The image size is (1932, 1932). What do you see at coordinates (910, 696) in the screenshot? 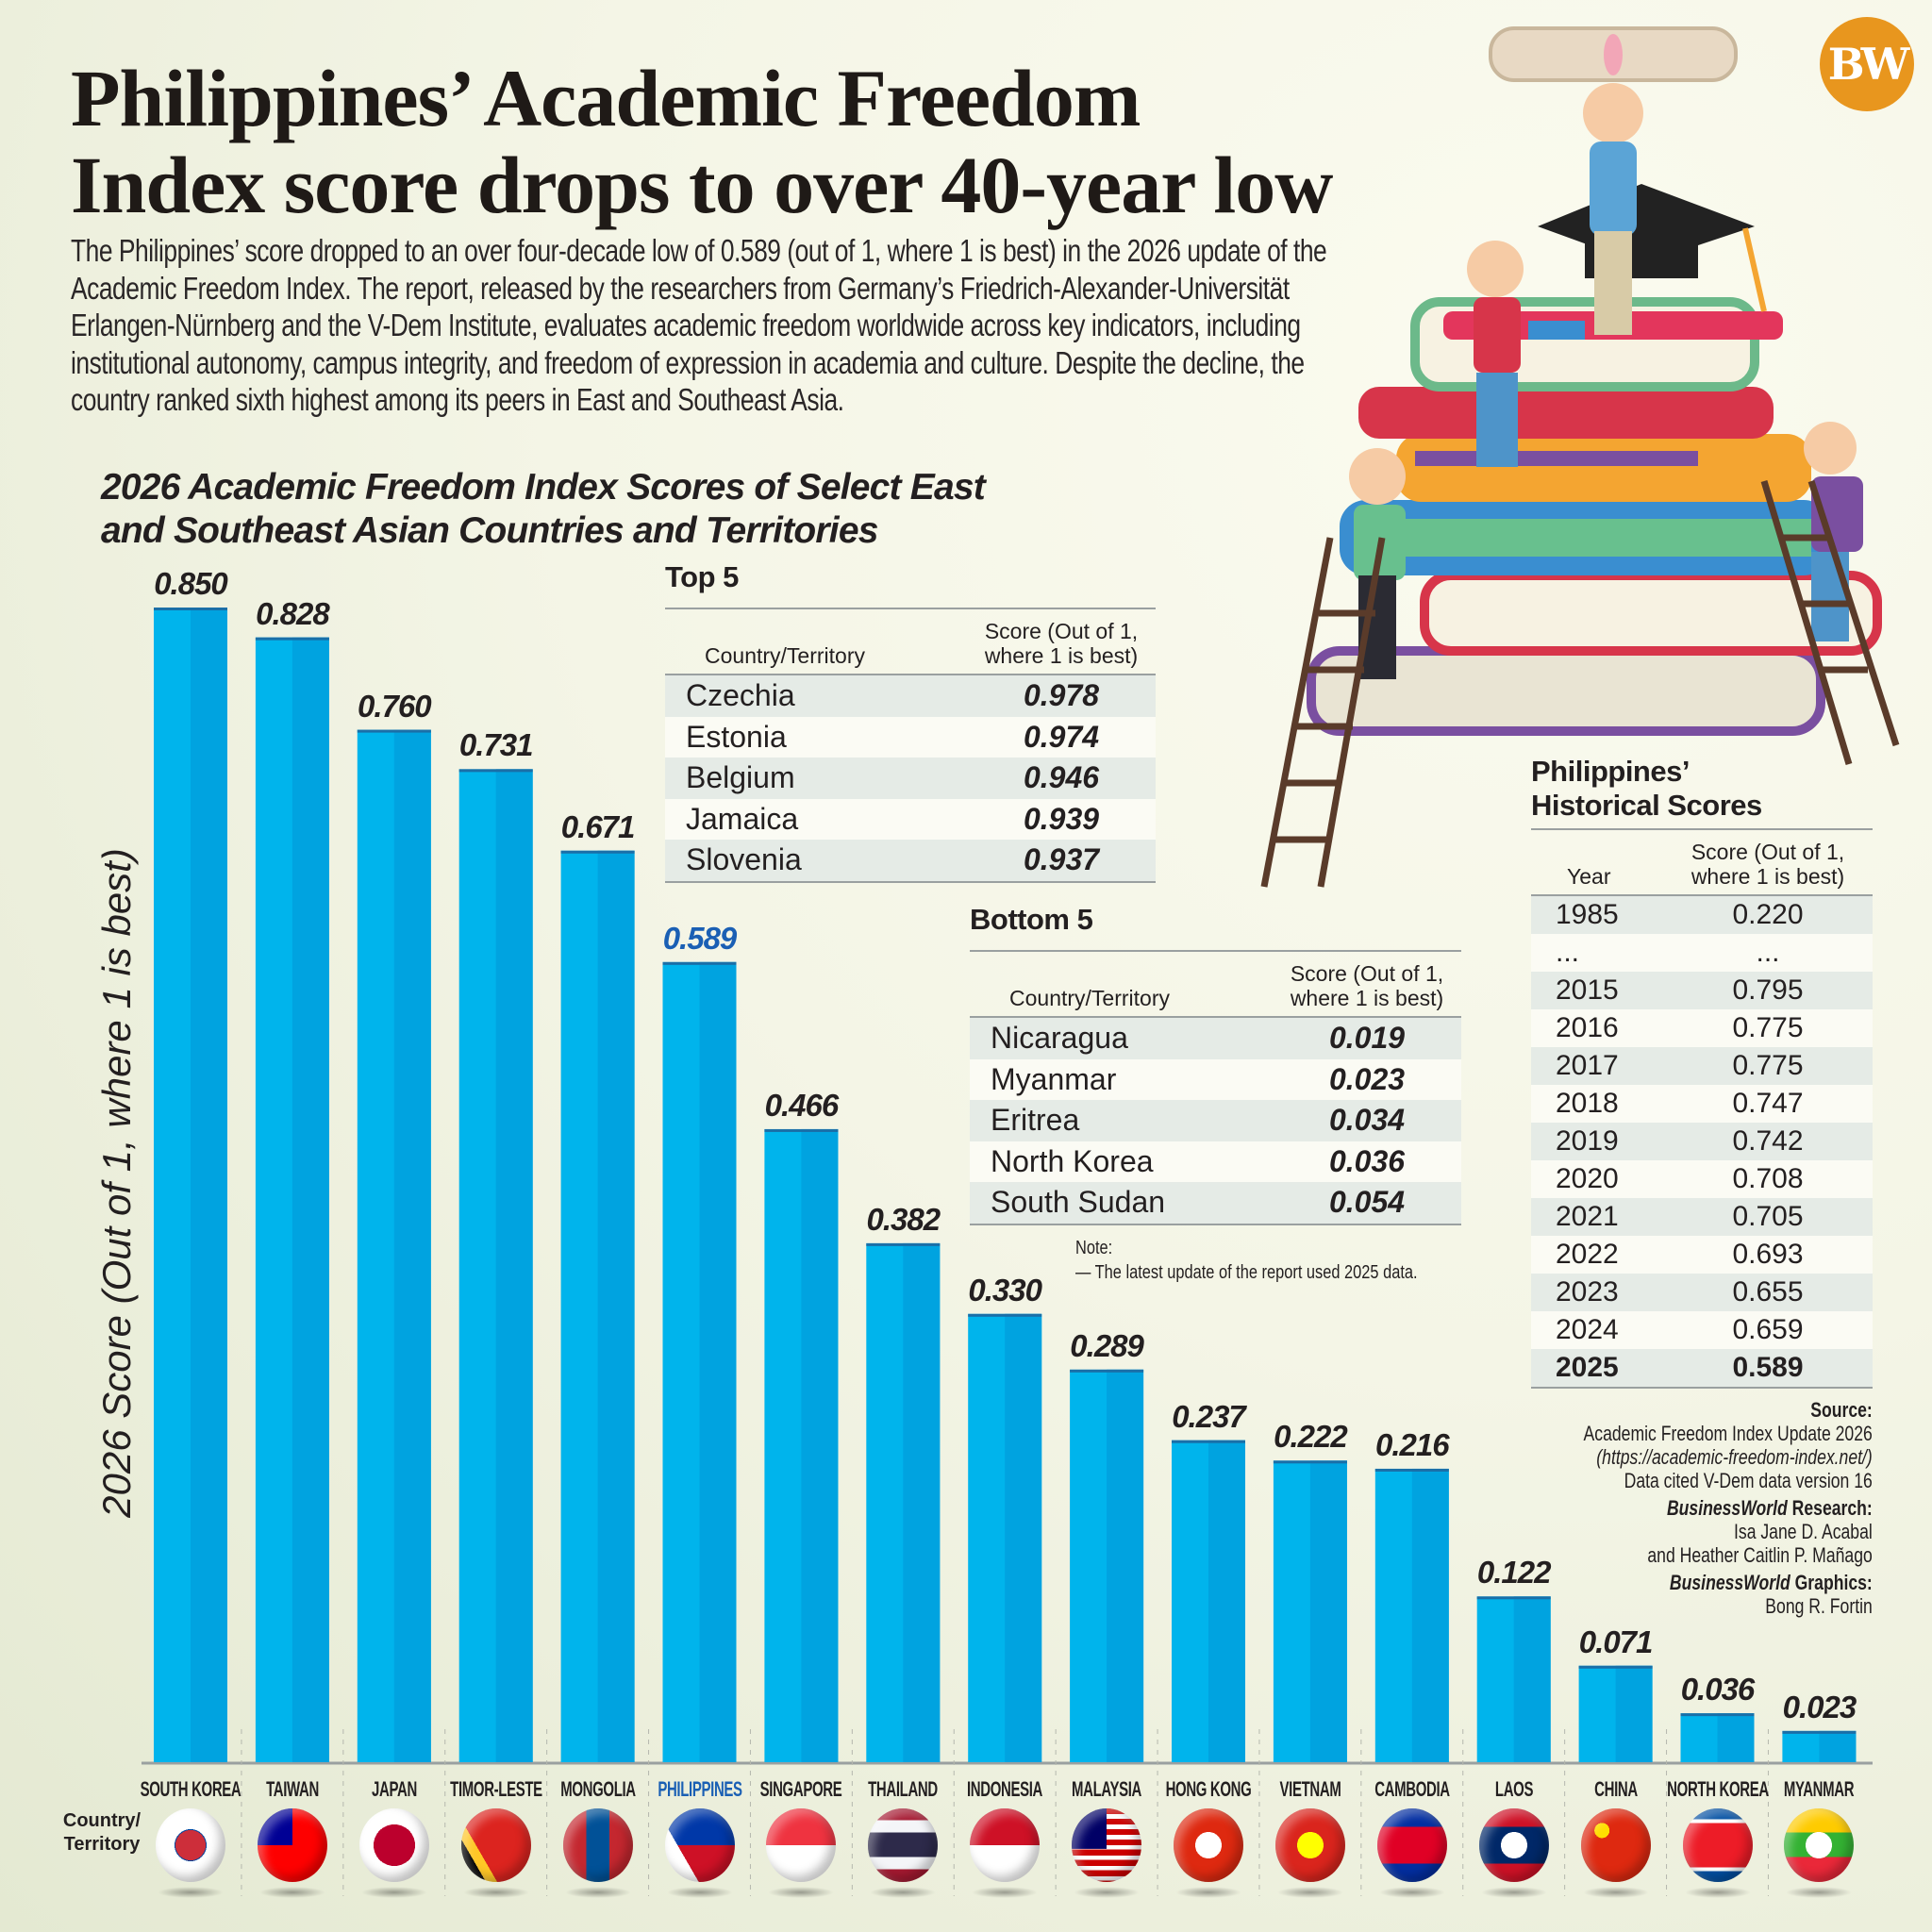
I see `table-row: Czechia 0.978` at bounding box center [910, 696].